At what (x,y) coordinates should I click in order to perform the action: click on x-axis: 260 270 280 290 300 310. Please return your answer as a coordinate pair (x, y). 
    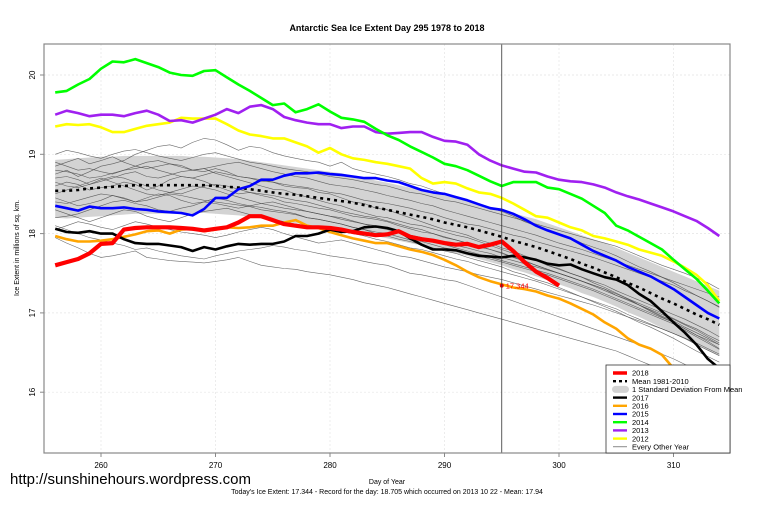
    Looking at the image, I should click on (387, 461).